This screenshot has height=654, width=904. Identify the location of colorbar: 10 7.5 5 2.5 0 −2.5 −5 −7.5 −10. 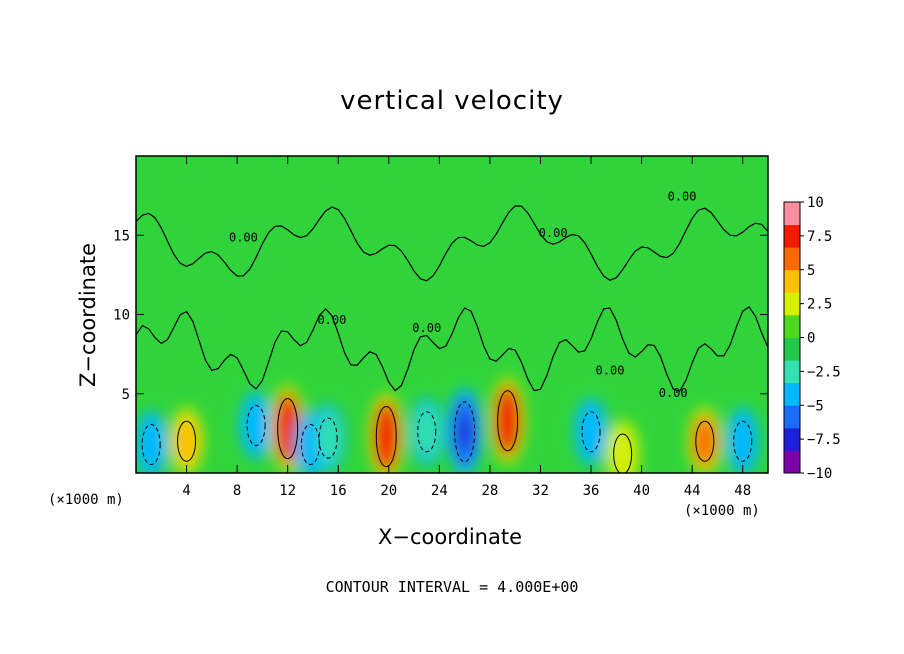
(812, 338).